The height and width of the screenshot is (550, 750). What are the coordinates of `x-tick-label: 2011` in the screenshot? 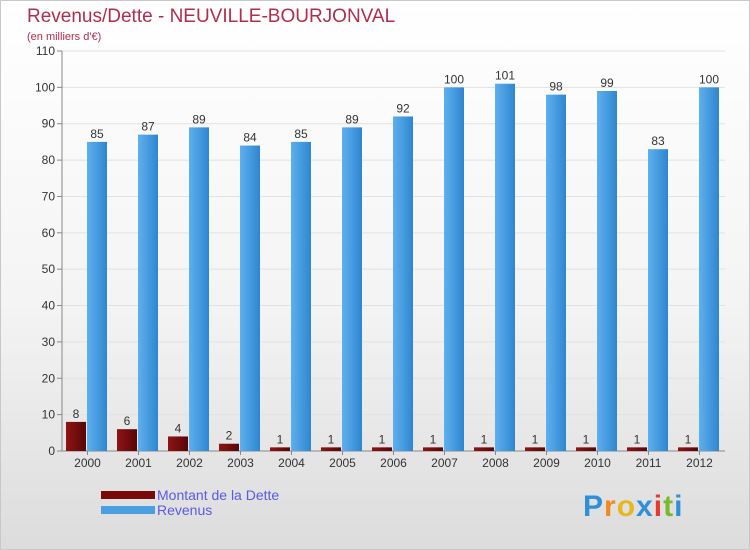 It's located at (649, 463).